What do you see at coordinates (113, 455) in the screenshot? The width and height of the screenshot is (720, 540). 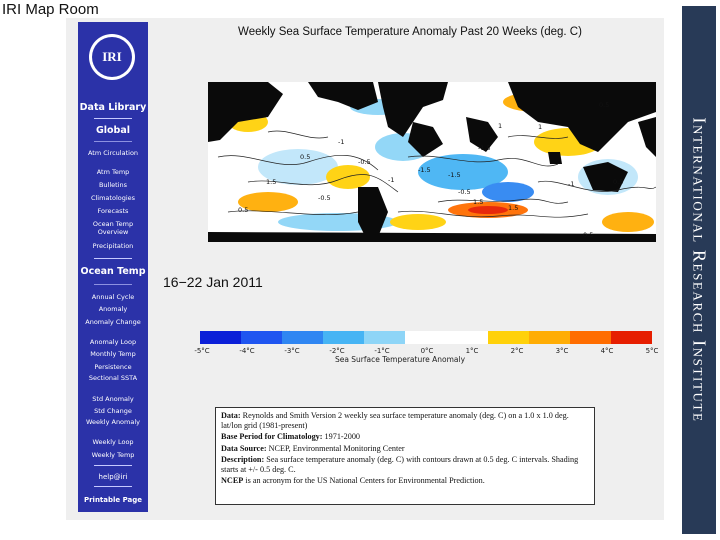 I see `sidebar-item-weekly-temp: Weekly Temp` at bounding box center [113, 455].